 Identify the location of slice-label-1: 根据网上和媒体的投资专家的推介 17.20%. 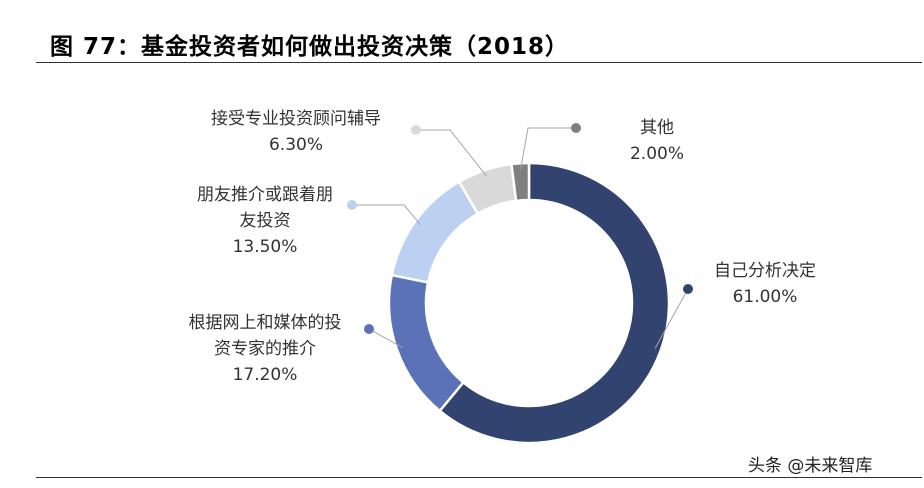
(265, 349).